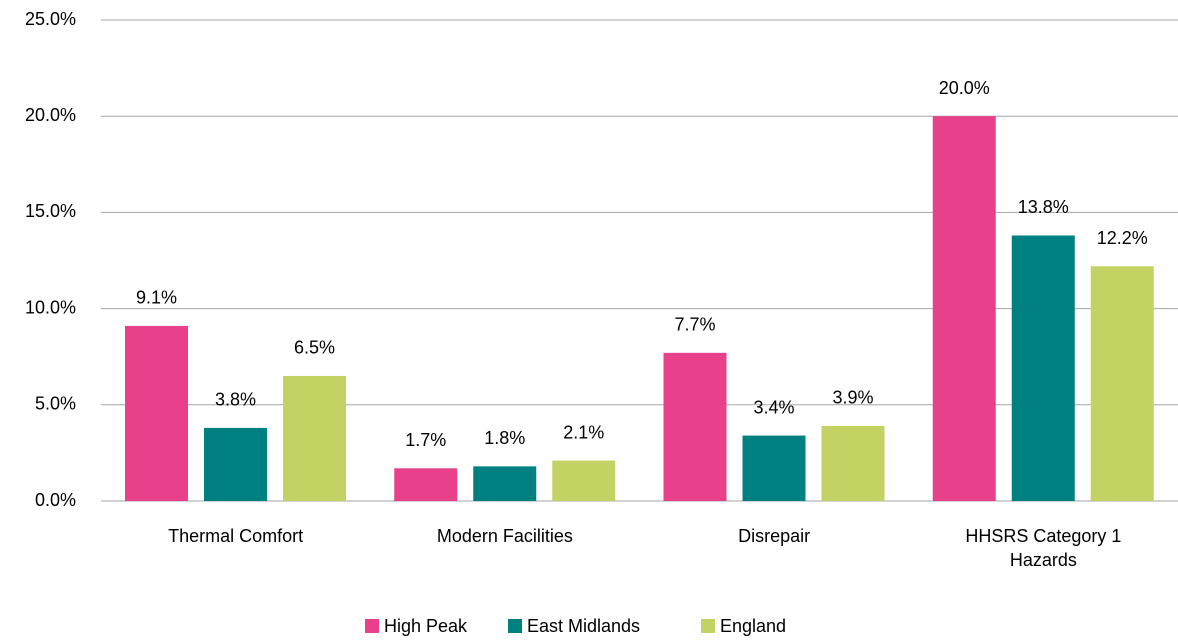 This screenshot has width=1178, height=642. What do you see at coordinates (425, 440) in the screenshot?
I see `data-label: 1.7%` at bounding box center [425, 440].